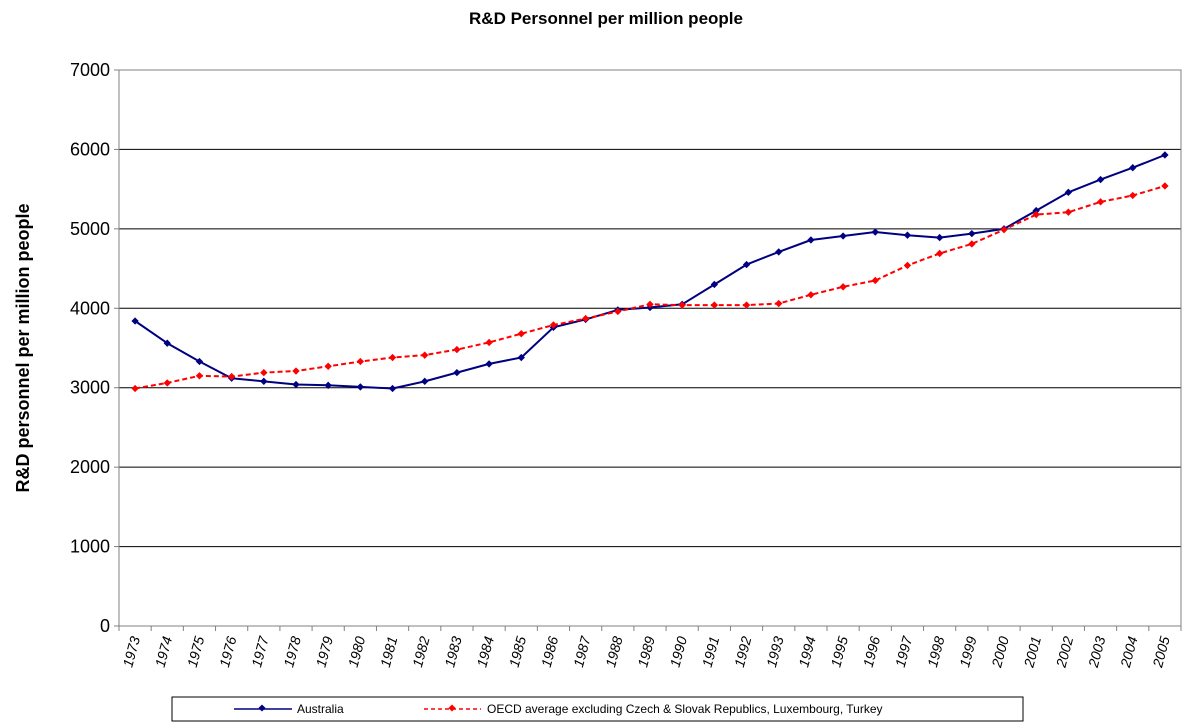 Image resolution: width=1194 pixels, height=724 pixels. Describe the element at coordinates (679, 651) in the screenshot. I see `x-tick-label: 1990` at that location.